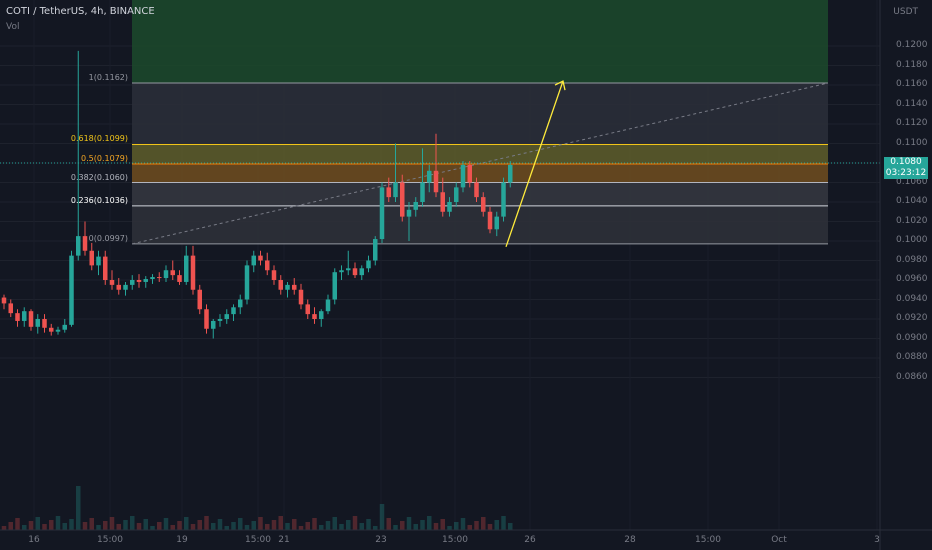 This screenshot has height=550, width=932. Describe the element at coordinates (80, 11) in the screenshot. I see `chart-title: COTI / TetherUS, 4h, BINANCE` at that location.